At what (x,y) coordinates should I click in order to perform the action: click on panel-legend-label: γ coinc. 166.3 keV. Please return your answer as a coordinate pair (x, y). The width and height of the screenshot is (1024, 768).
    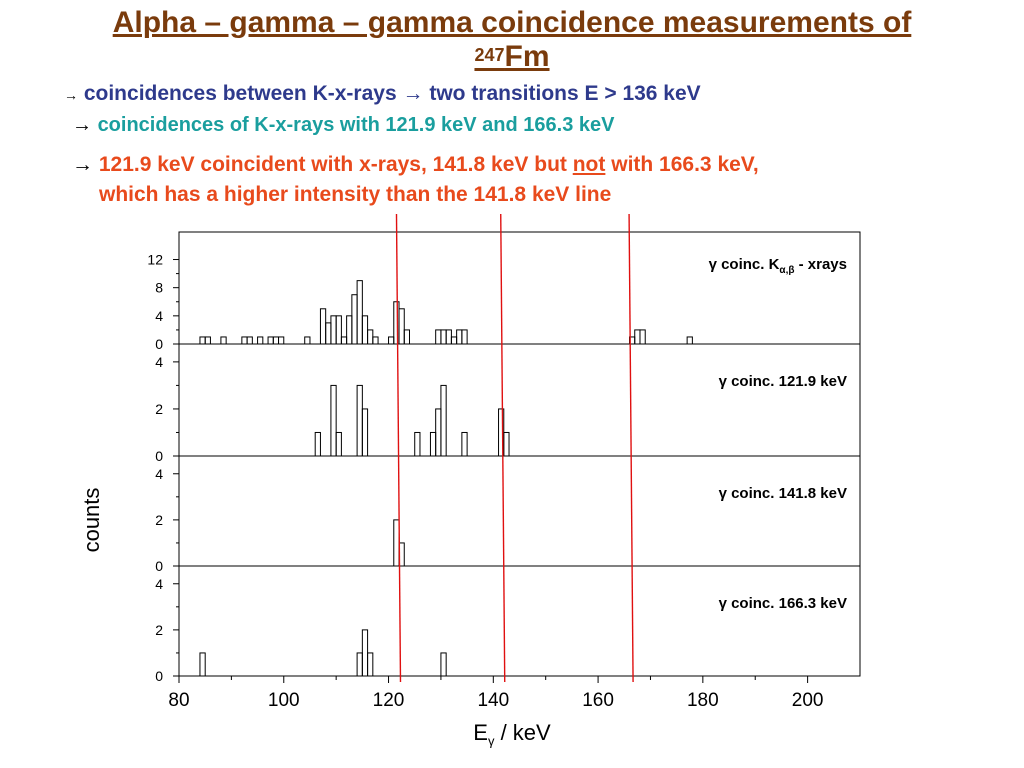
    Looking at the image, I should click on (783, 603).